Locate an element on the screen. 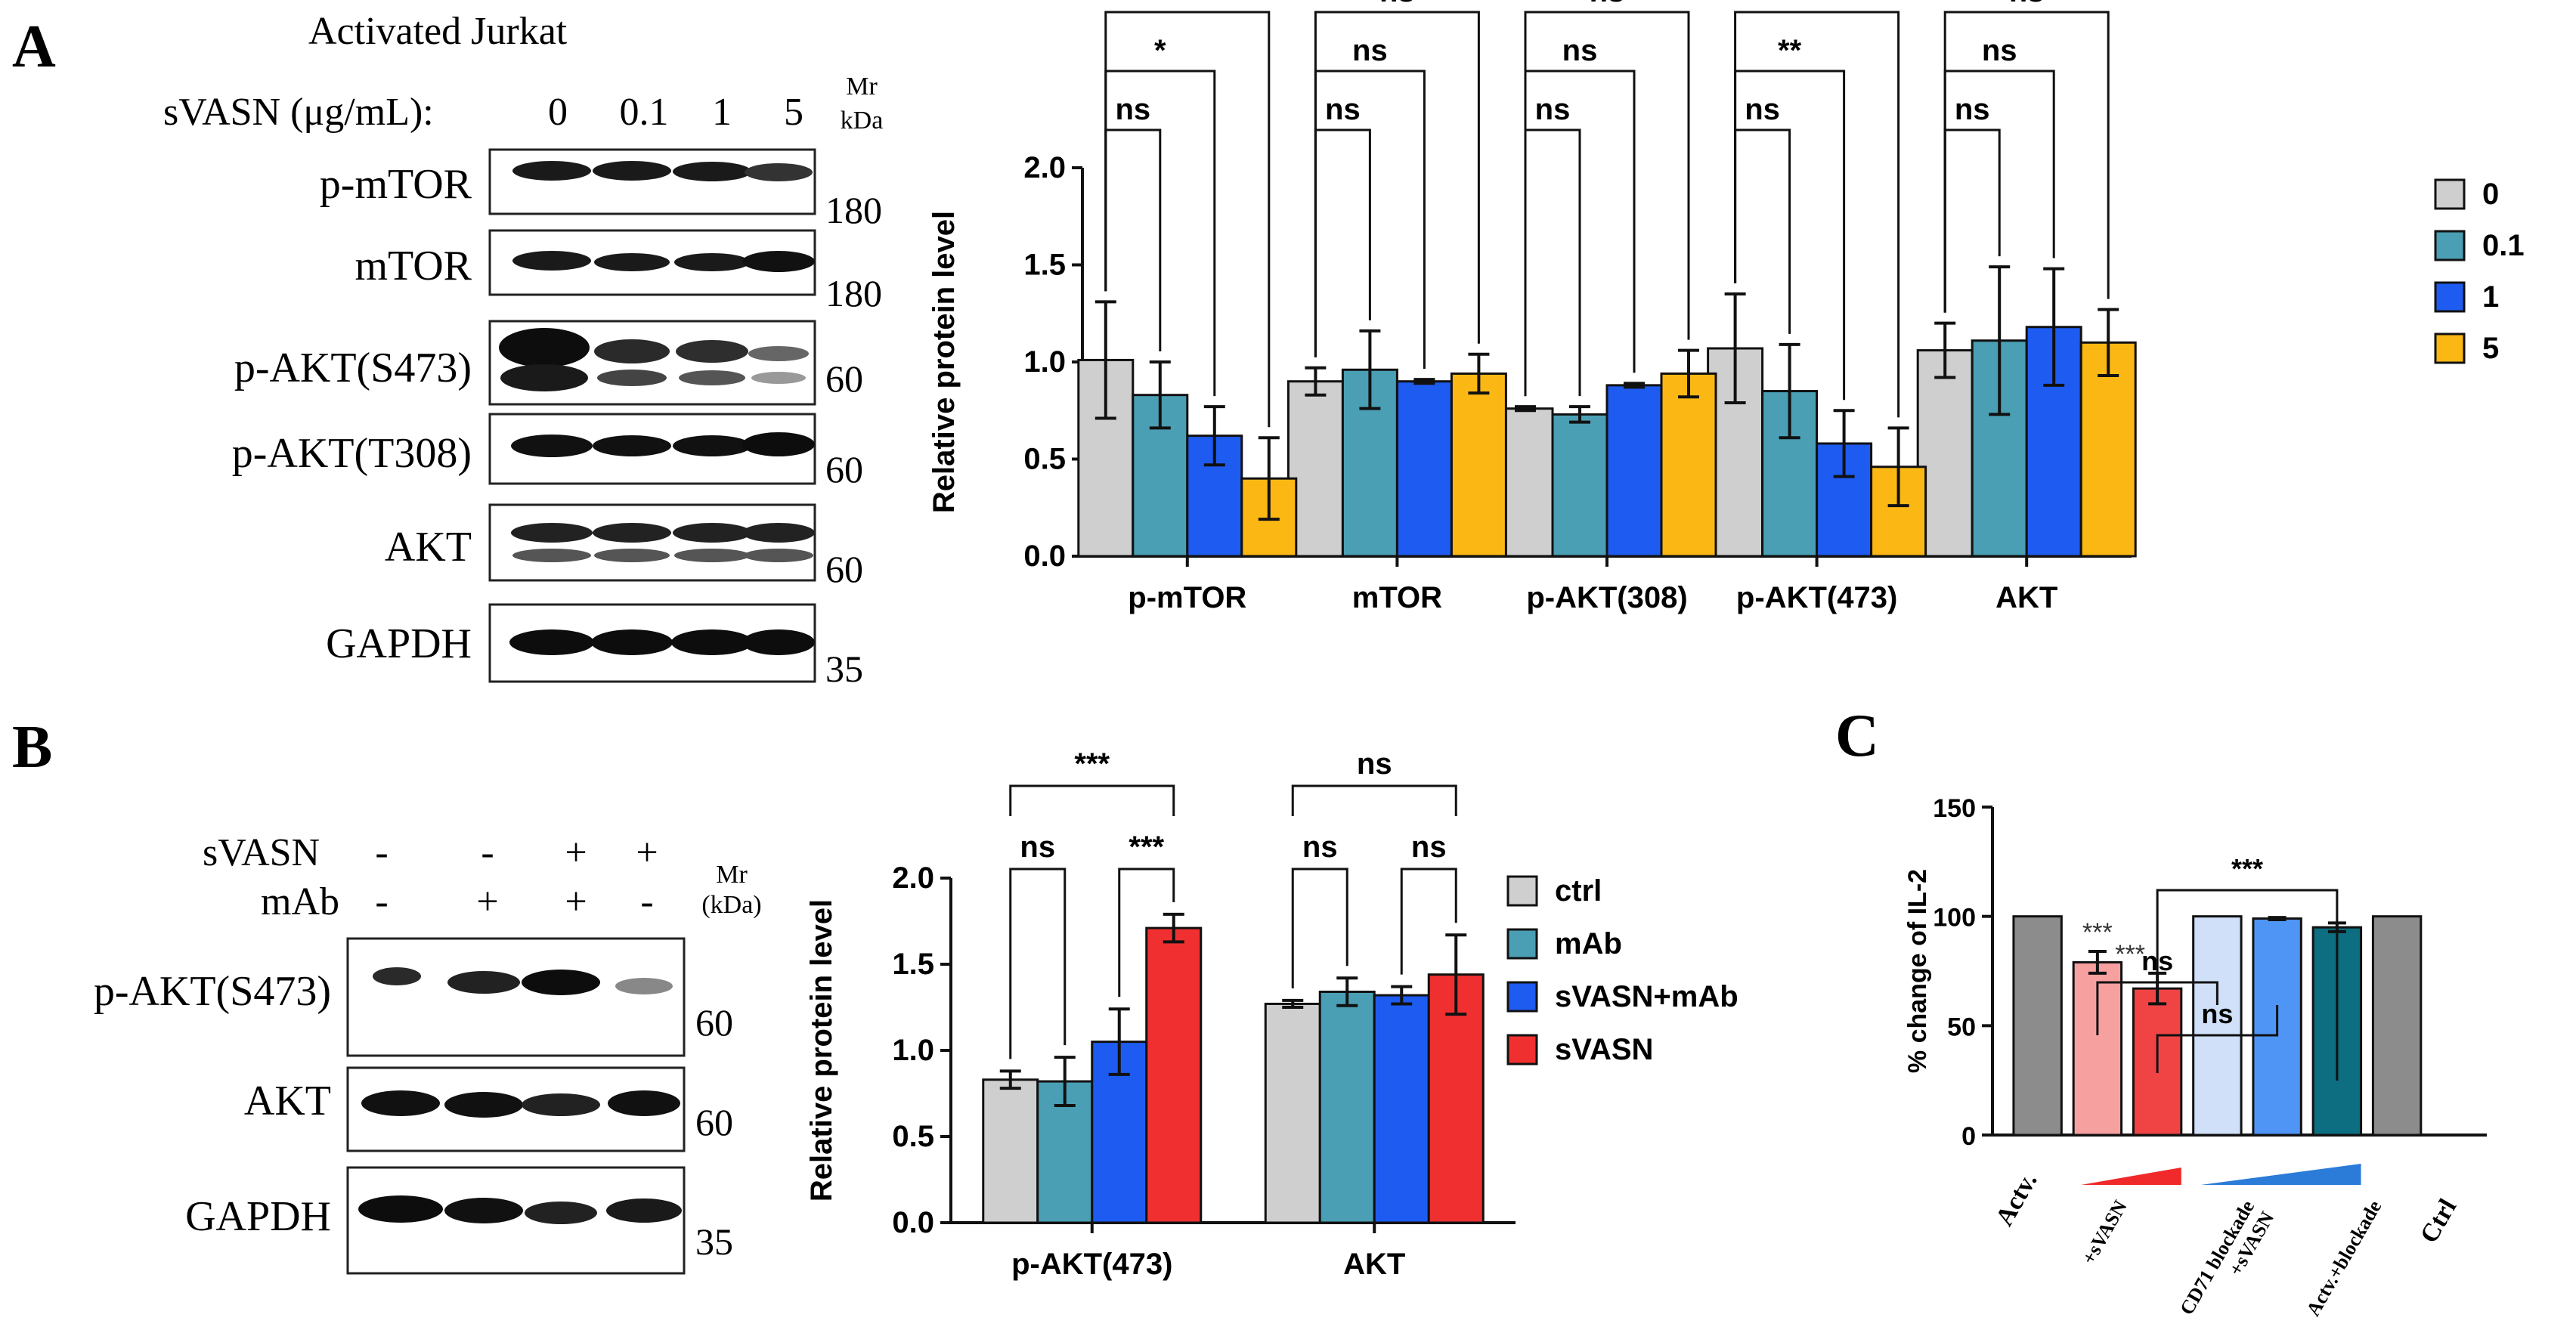 The height and width of the screenshot is (1333, 2576). significance-label: * is located at coordinates (1160, 50).